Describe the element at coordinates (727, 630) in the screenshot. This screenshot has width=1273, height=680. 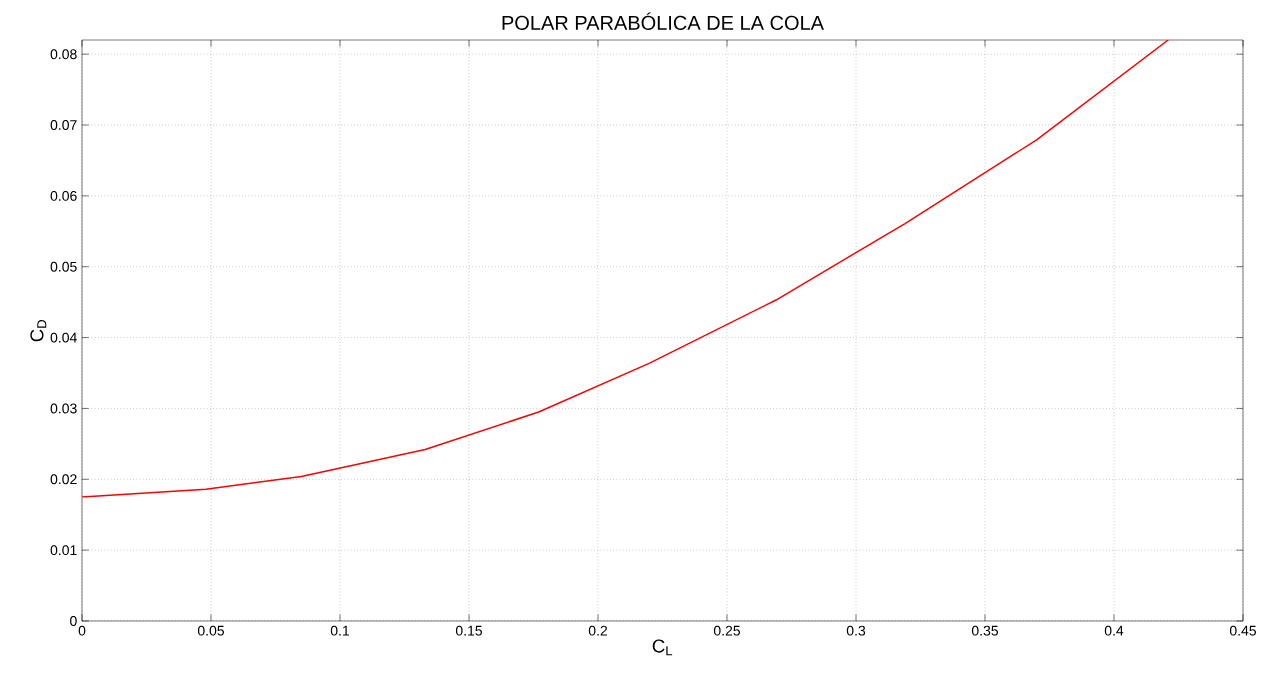
I see `x-tick-label: 0.25` at that location.